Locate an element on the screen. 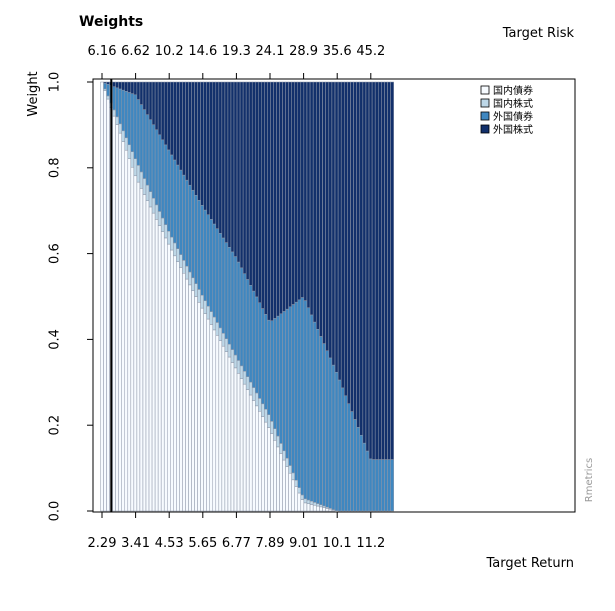  top-tick-label: 19.3 is located at coordinates (236, 51).